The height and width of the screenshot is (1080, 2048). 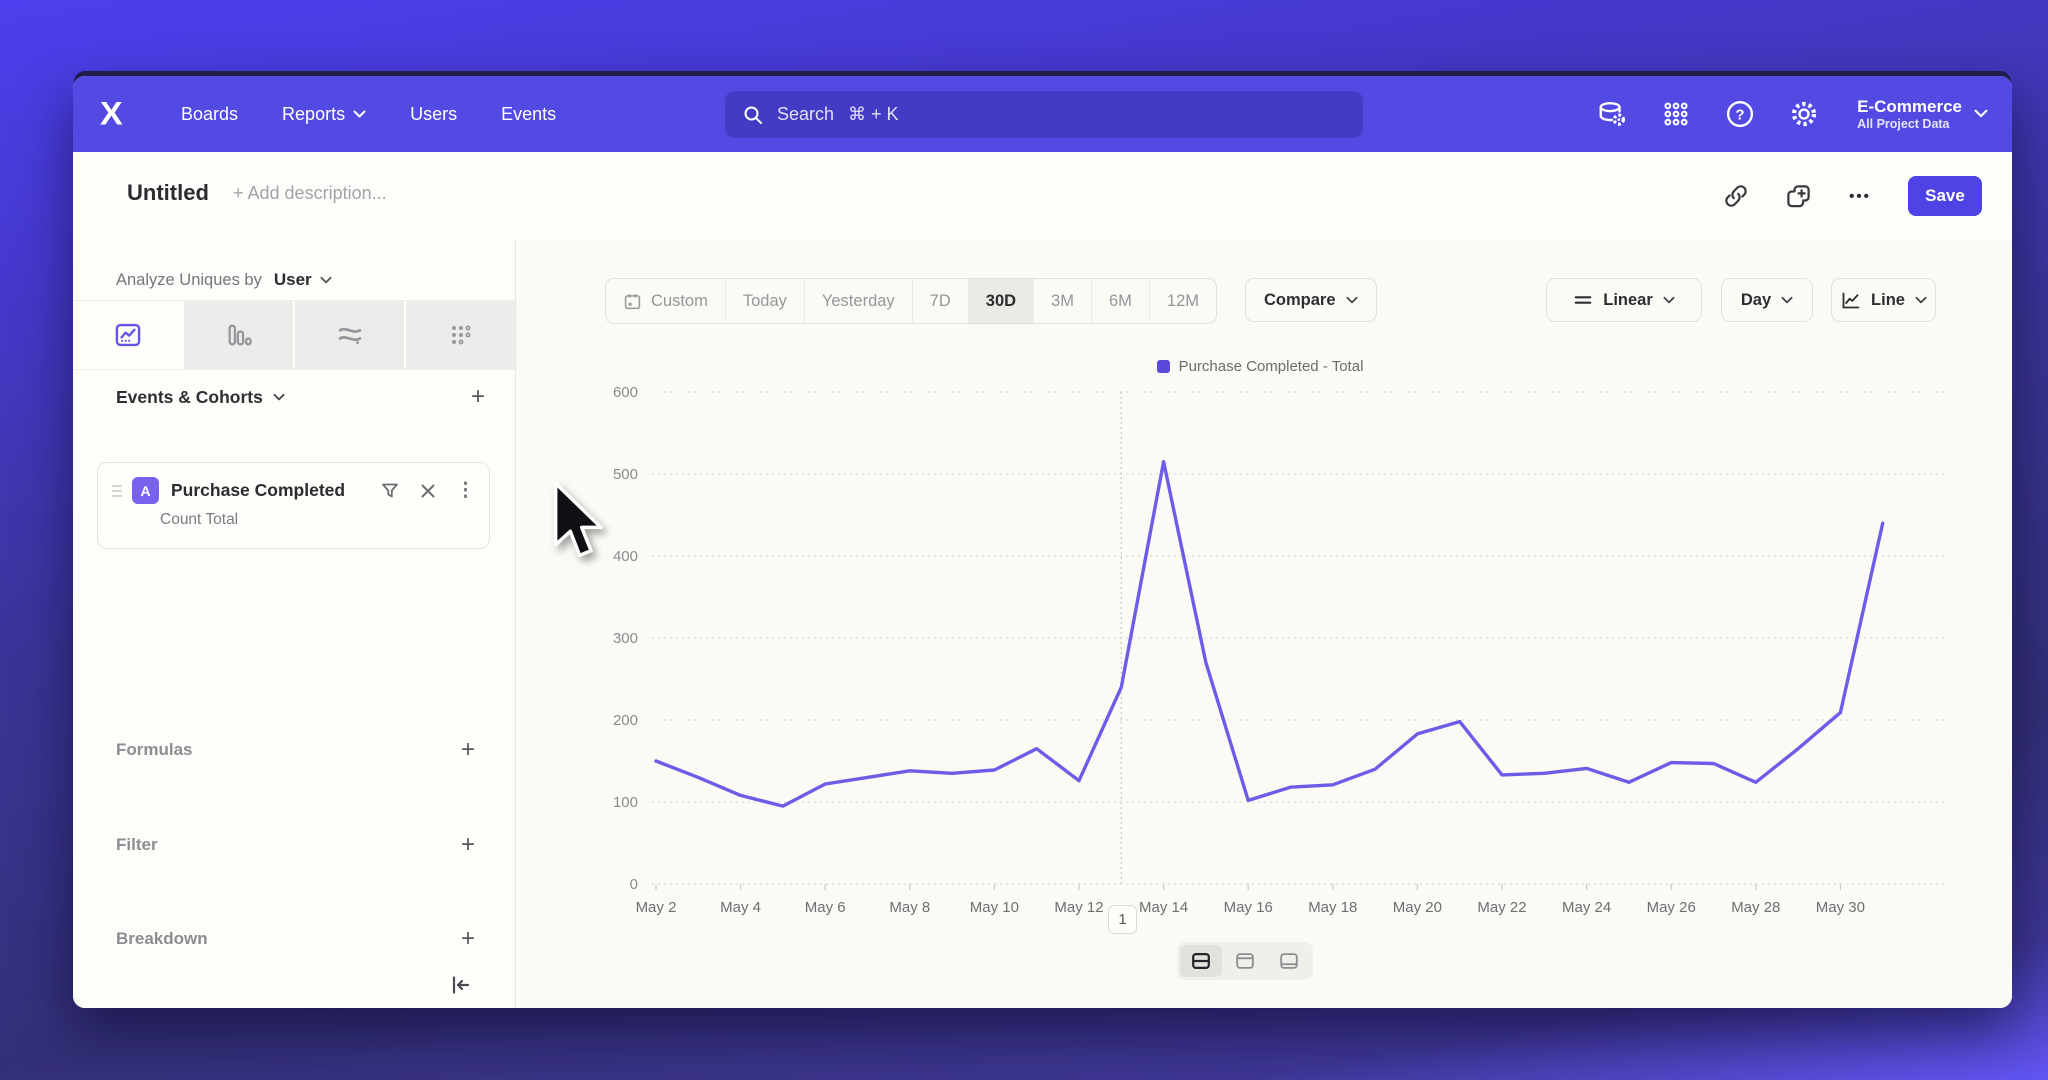 I want to click on date-range-control: Custom Today Yesterday 7D 30D 3M 6M 12M, so click(x=911, y=301).